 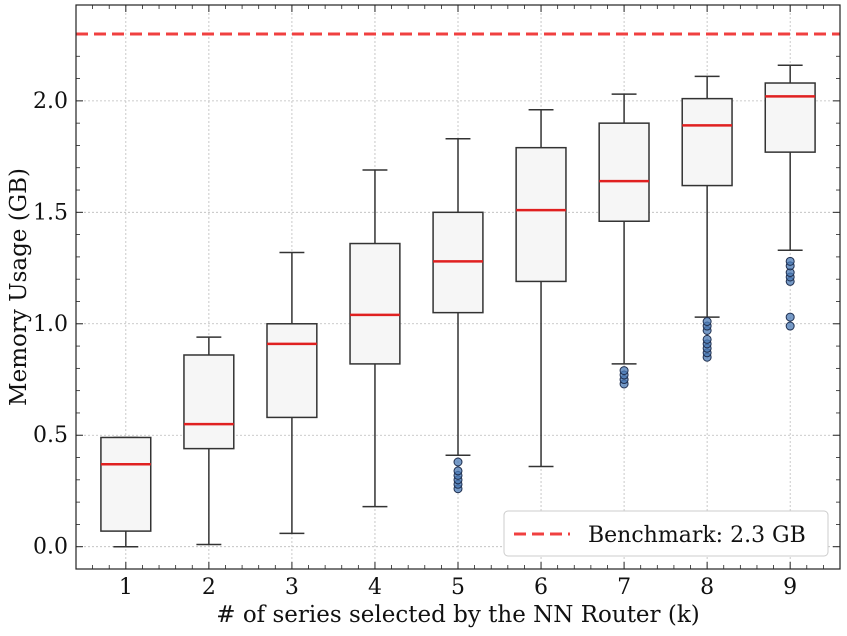 I want to click on box-group-k5, so click(x=458, y=316).